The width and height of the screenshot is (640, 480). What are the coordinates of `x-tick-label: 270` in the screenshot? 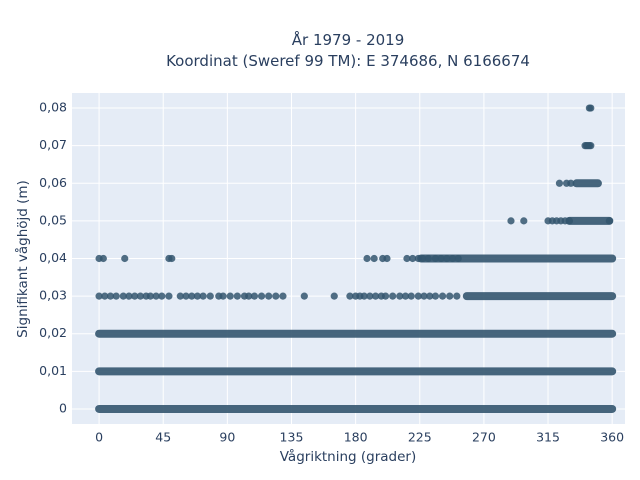 It's located at (484, 437).